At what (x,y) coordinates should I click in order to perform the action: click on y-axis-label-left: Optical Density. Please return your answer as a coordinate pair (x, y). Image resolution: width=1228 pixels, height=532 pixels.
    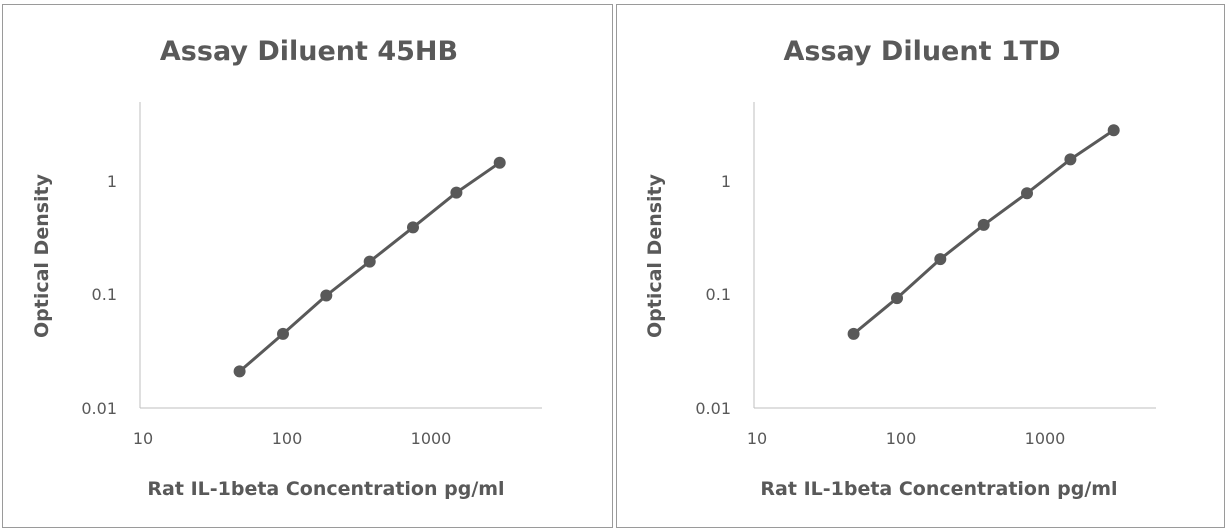
    Looking at the image, I should click on (42, 255).